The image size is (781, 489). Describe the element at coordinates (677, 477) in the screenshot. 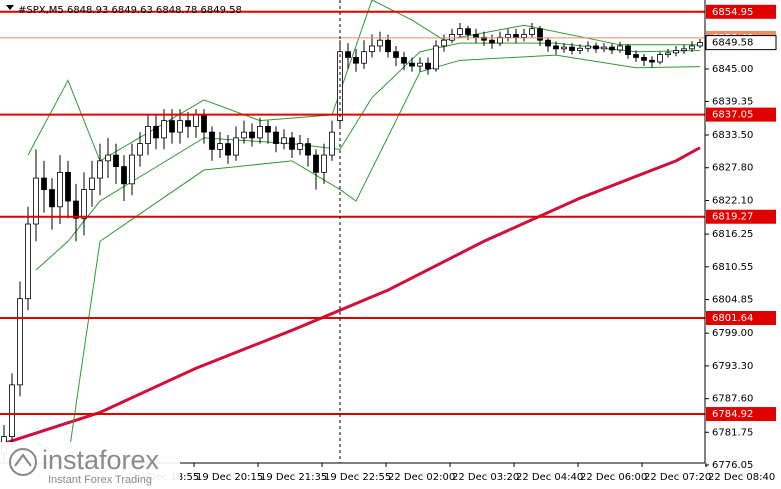

I see `x-tick-label: 22 Dec 07:20` at that location.